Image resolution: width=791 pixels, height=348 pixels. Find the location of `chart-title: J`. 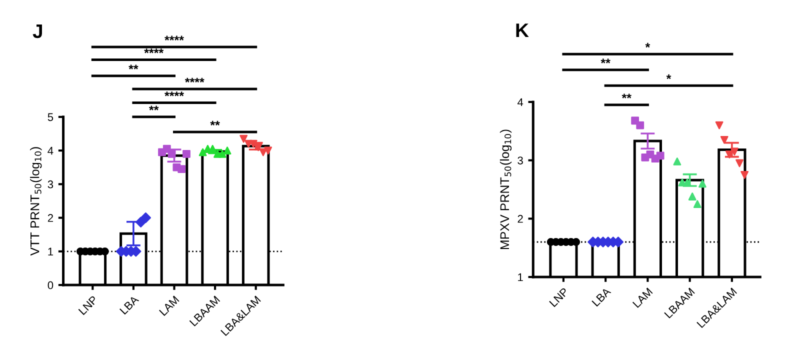

chart-title: J is located at coordinates (37, 31).